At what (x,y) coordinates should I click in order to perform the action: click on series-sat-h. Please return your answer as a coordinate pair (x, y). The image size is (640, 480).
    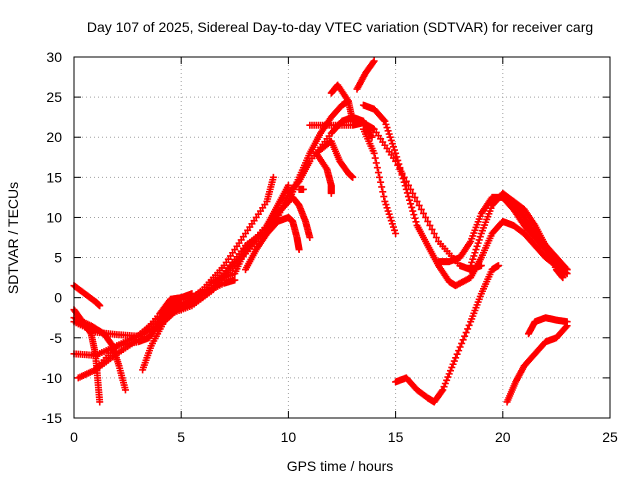
    Looking at the image, I should click on (208, 273).